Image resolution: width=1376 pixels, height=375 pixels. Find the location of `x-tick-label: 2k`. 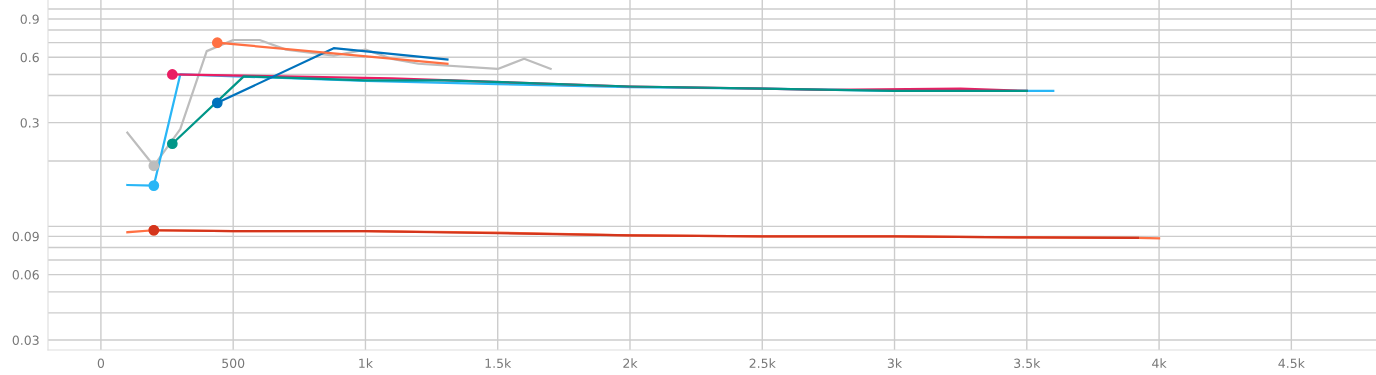

x-tick-label: 2k is located at coordinates (630, 363).